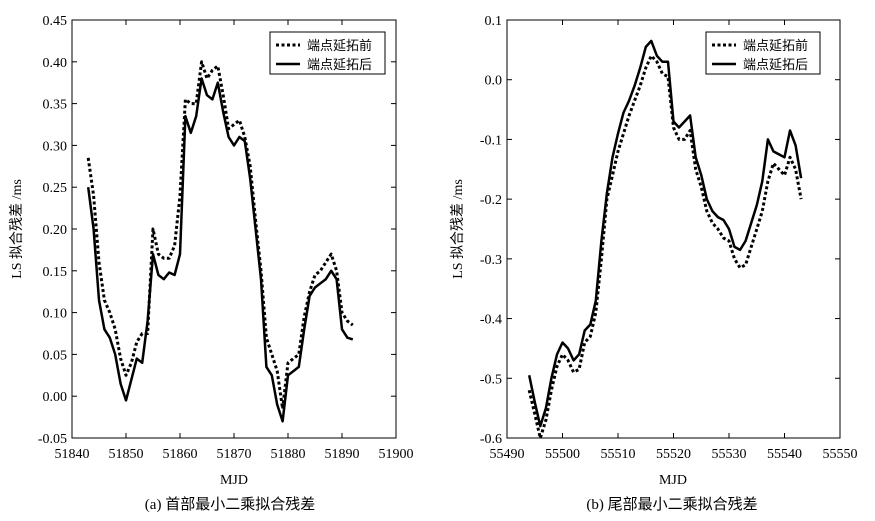 The width and height of the screenshot is (875, 521). I want to click on y-tick-label: 0.05, so click(55, 355).